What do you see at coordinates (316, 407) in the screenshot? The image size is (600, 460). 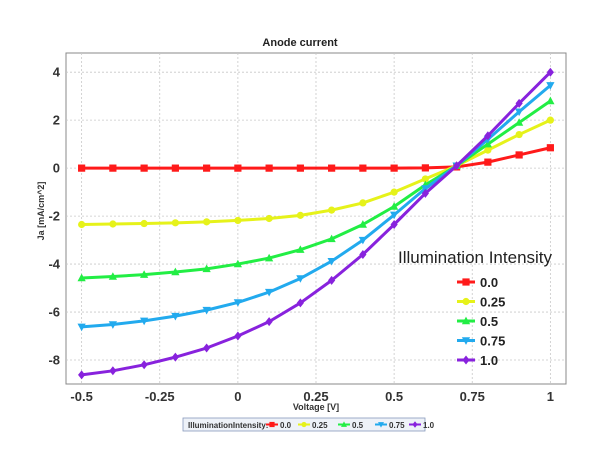 I see `x-axis-title: Voltage [V]` at bounding box center [316, 407].